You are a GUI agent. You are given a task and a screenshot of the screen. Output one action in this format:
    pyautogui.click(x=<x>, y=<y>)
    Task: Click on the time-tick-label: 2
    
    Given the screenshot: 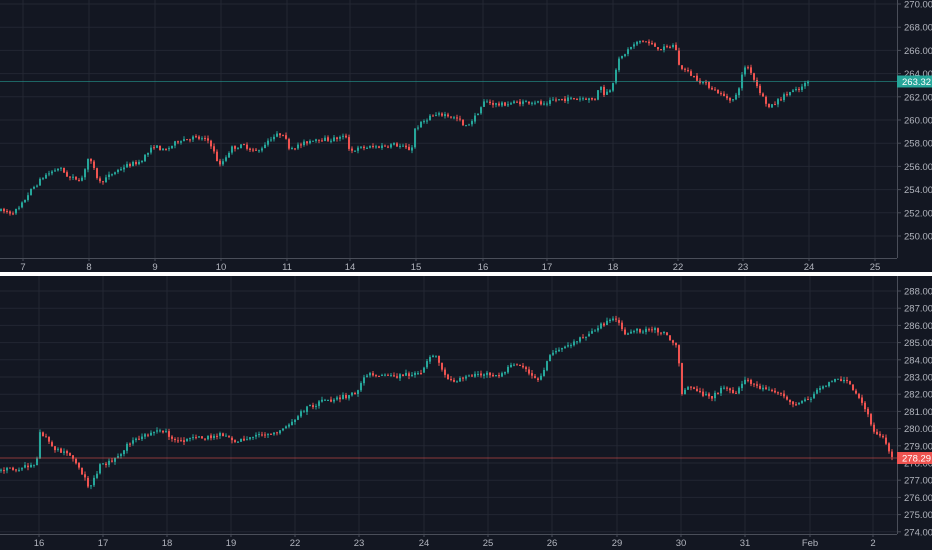 What is the action you would take?
    pyautogui.click(x=872, y=543)
    